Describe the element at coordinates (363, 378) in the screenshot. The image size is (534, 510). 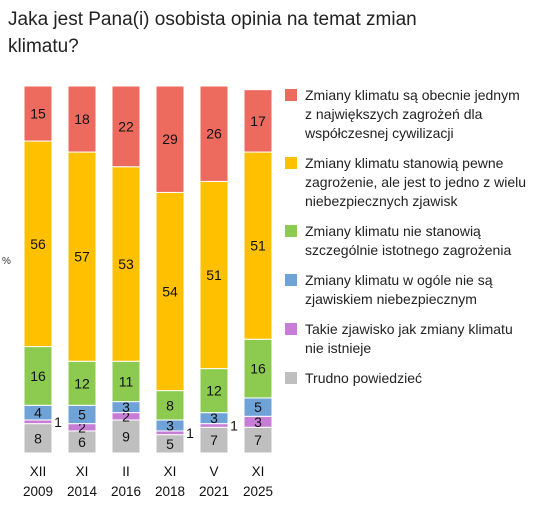
I see `legend-label: Trudno powiedzieć` at that location.